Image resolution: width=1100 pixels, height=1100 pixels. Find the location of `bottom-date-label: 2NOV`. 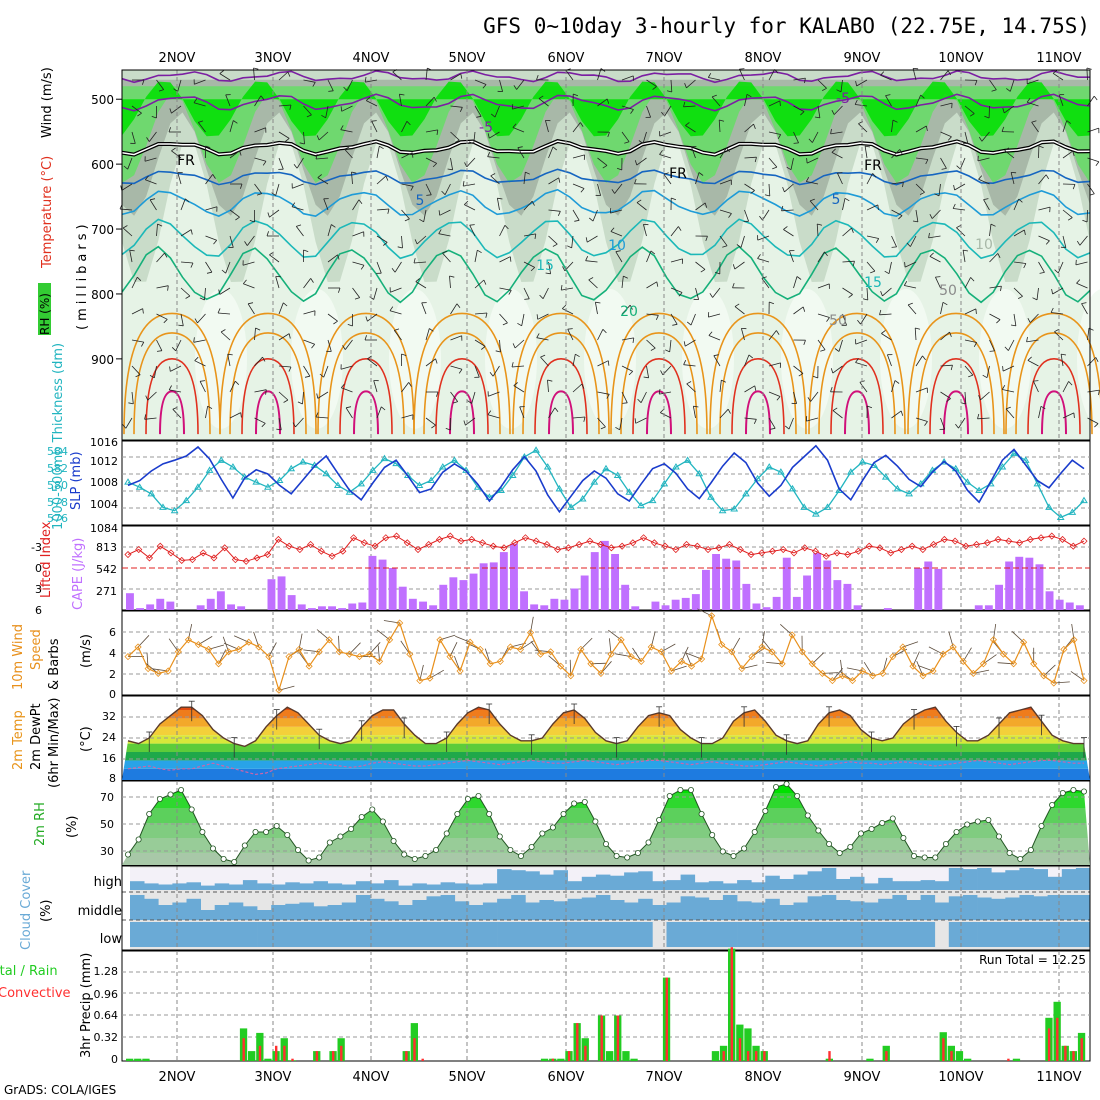

bottom-date-label: 2NOV is located at coordinates (177, 1077).